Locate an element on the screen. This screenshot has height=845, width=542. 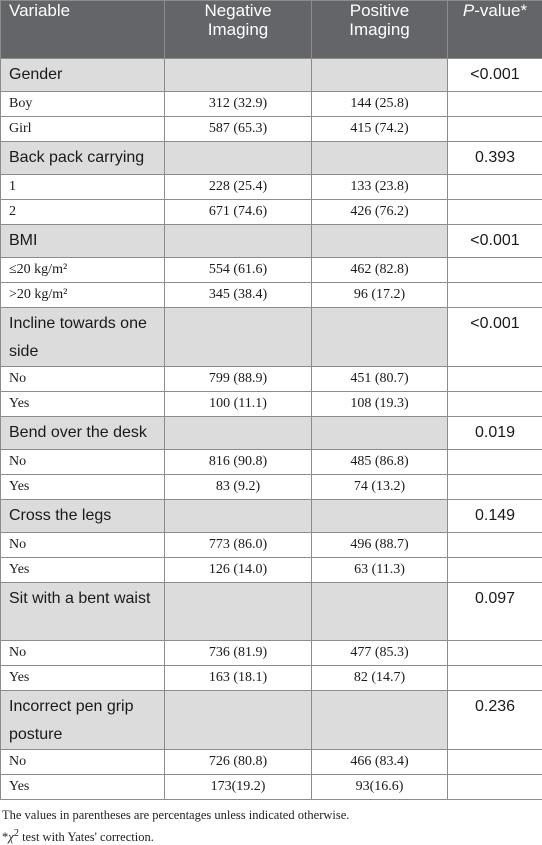
negative-count: 554 (61.6) is located at coordinates (238, 270).